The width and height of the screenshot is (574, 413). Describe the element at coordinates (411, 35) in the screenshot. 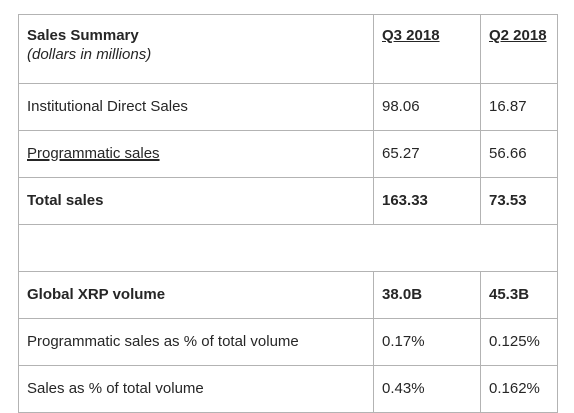

I see `column-header-q3: Q3 2018` at that location.